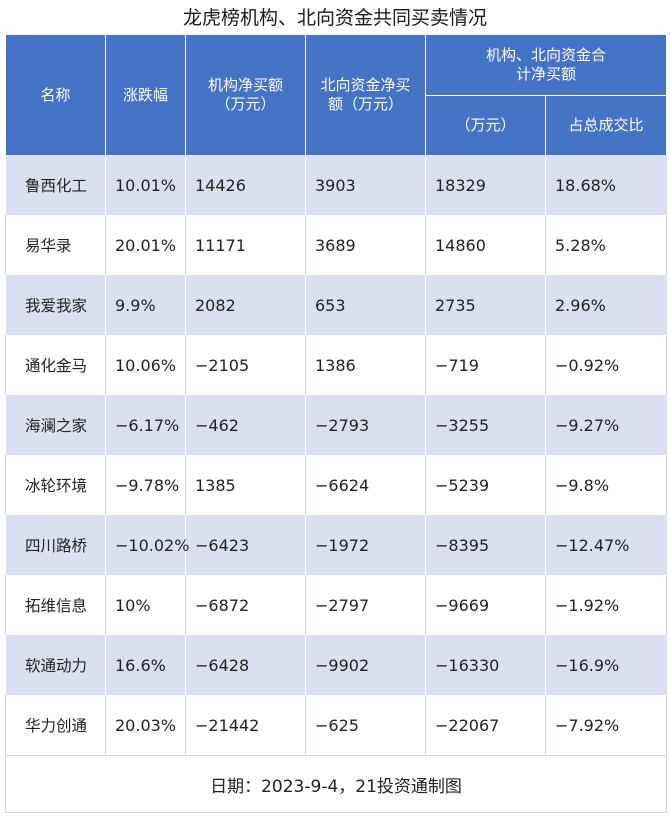  What do you see at coordinates (55, 95) in the screenshot?
I see `header-name: 名称` at bounding box center [55, 95].